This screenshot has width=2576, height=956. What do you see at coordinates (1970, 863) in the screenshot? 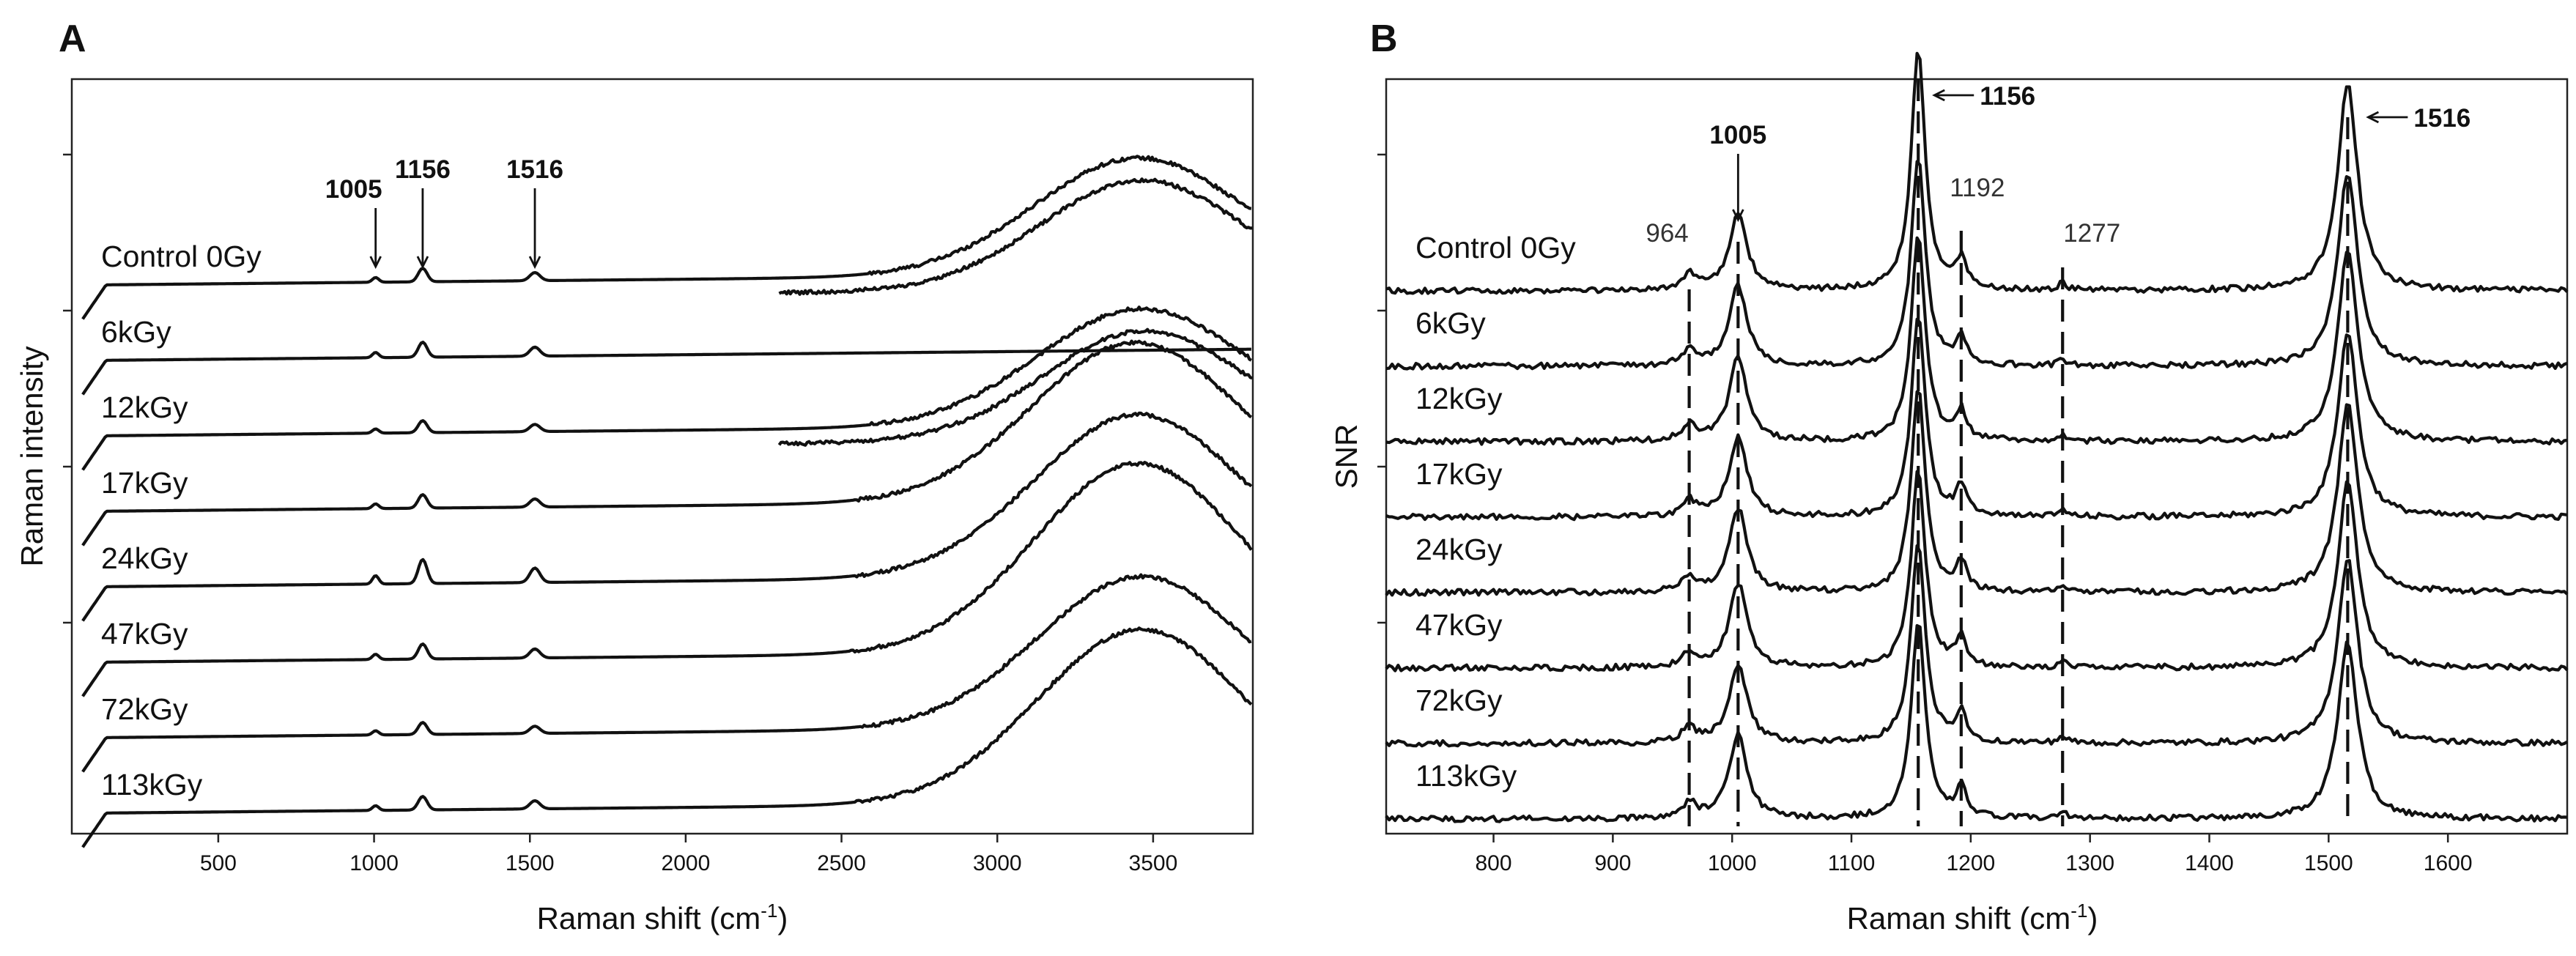
I see `panel-b-x-tick-label: 1200` at bounding box center [1970, 863].